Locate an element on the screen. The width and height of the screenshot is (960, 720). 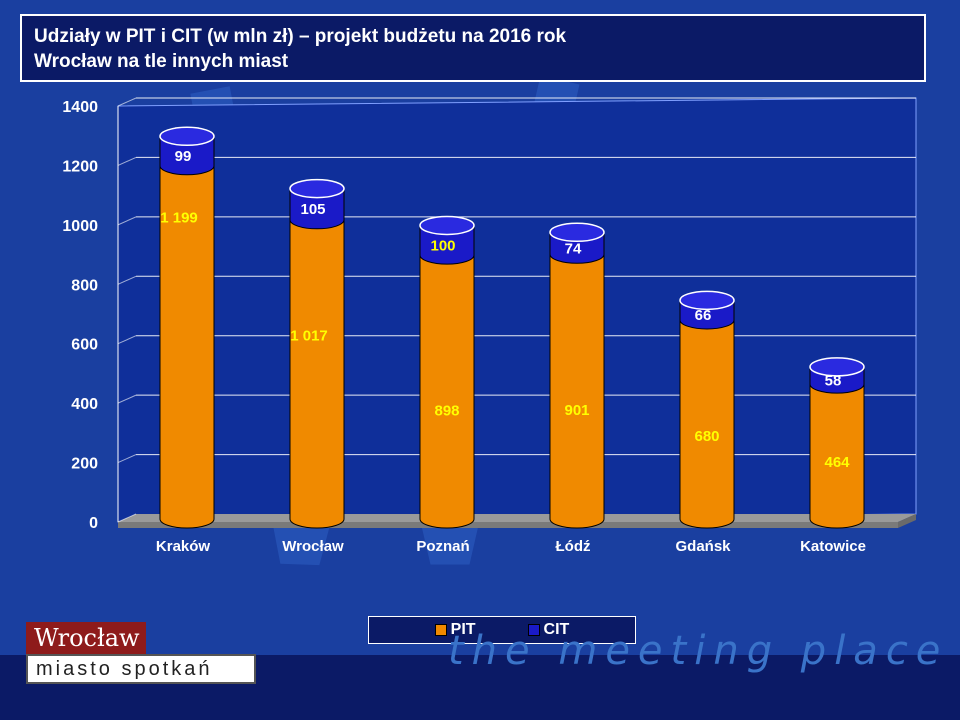
legend-swatch-cit is located at coordinates (533, 630).